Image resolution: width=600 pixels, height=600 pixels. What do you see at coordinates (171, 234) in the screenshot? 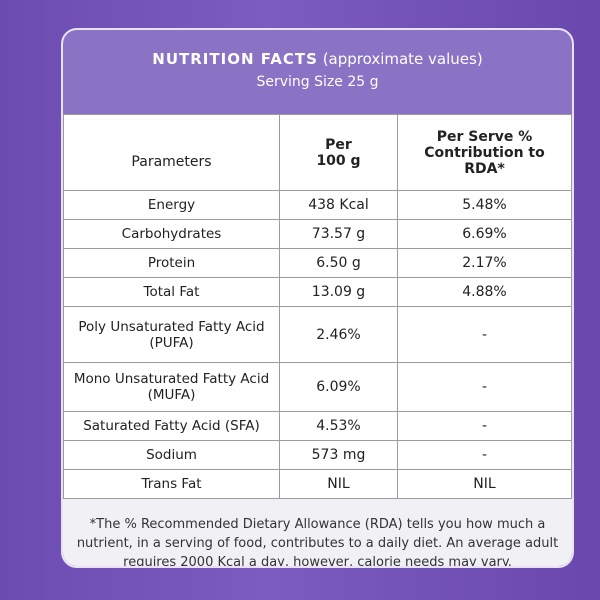
I see `parameter: Carbohydrates` at bounding box center [171, 234].